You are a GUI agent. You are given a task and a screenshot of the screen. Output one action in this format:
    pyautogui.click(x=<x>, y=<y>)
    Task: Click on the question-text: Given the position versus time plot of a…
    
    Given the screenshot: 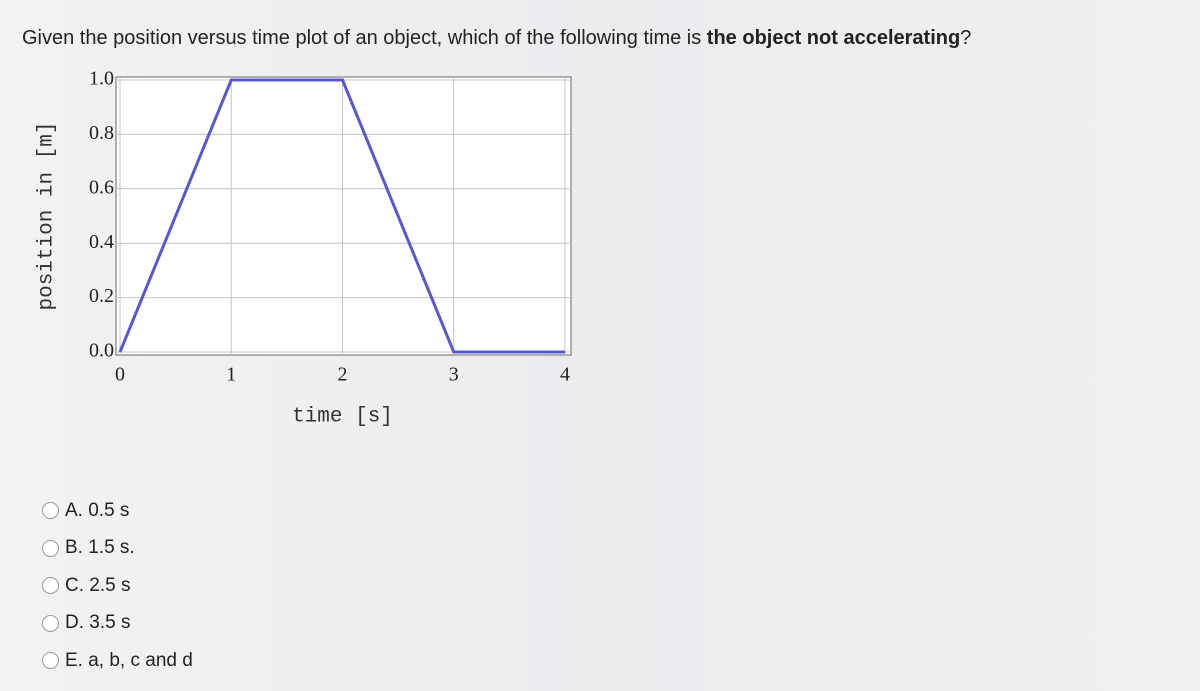 What is the action you would take?
    pyautogui.click(x=364, y=38)
    